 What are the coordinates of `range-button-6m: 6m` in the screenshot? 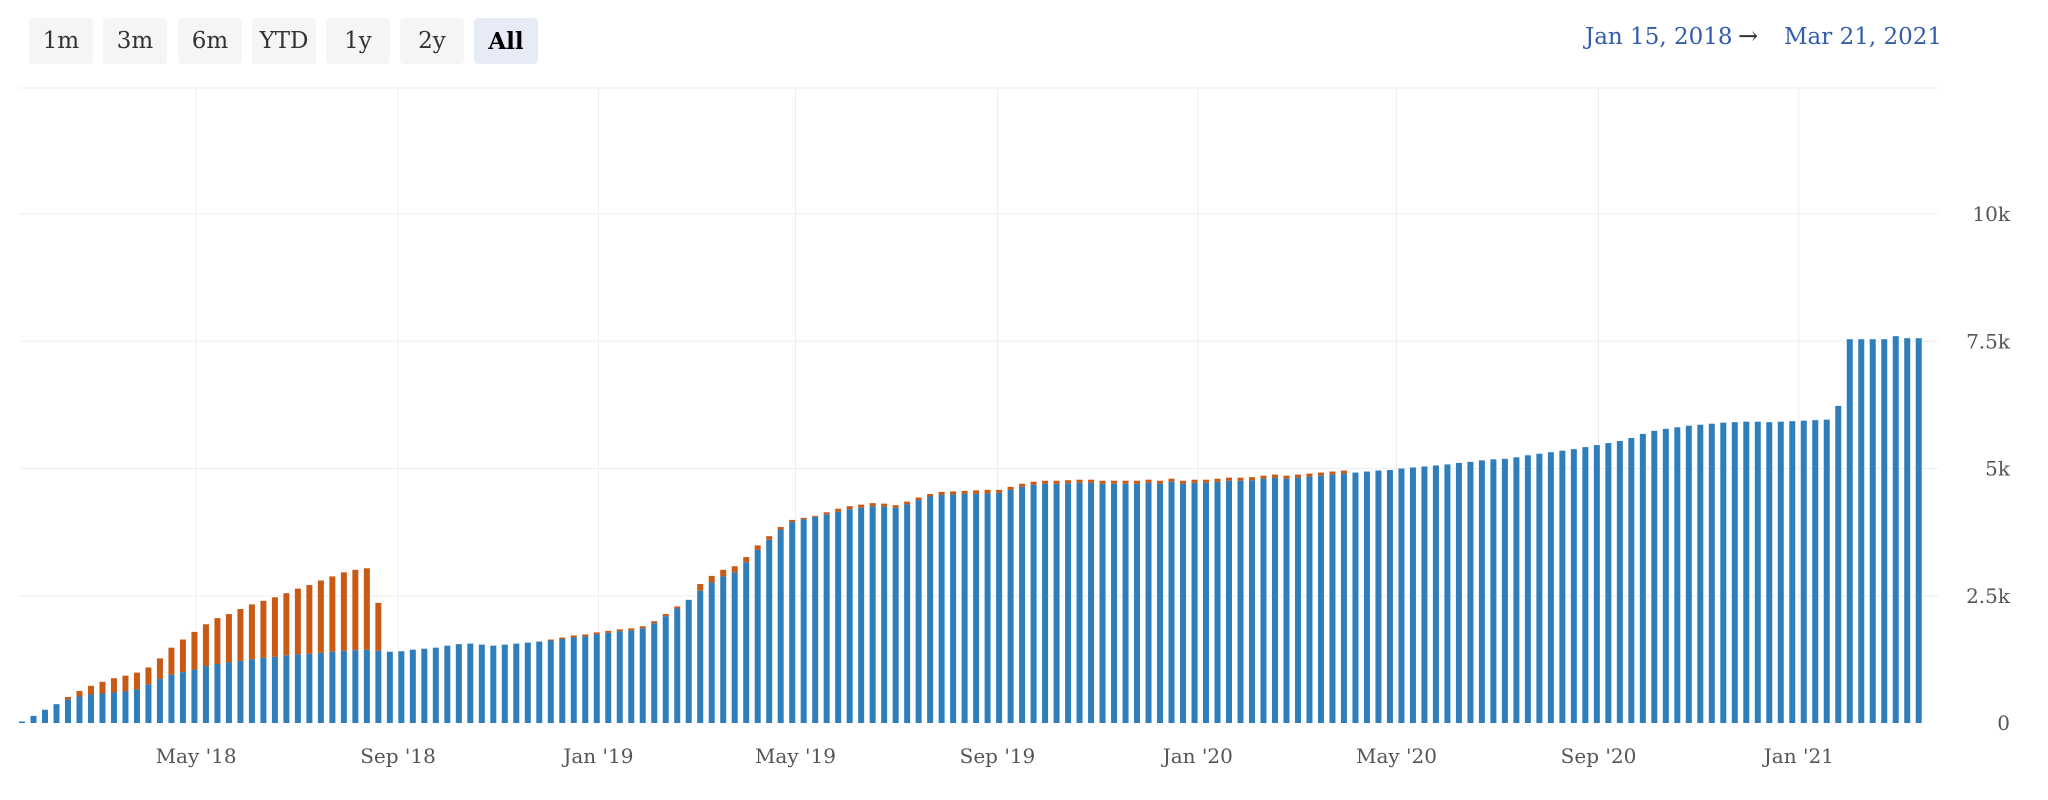 It's located at (210, 41).